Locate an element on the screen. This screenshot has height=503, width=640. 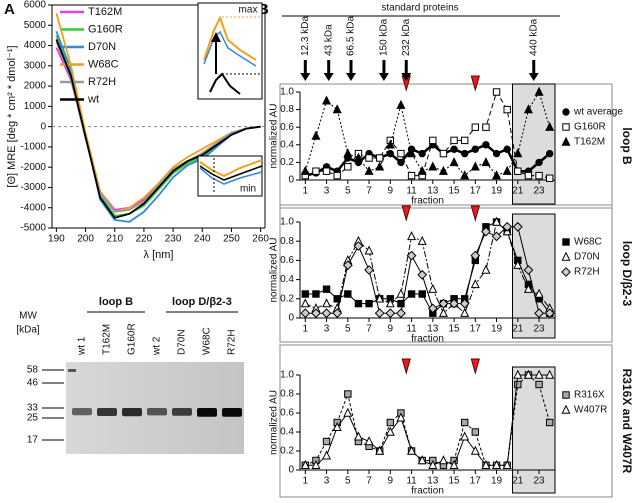
x-tick-label: 1 is located at coordinates (306, 191).